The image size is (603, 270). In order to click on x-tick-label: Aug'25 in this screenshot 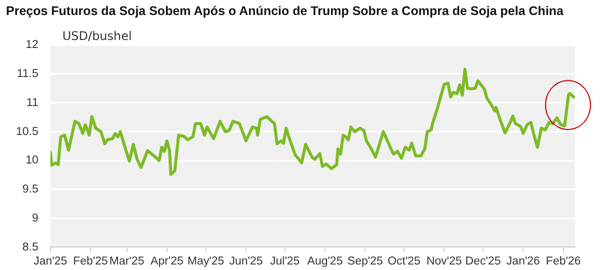, I will do `click(325, 261)`.